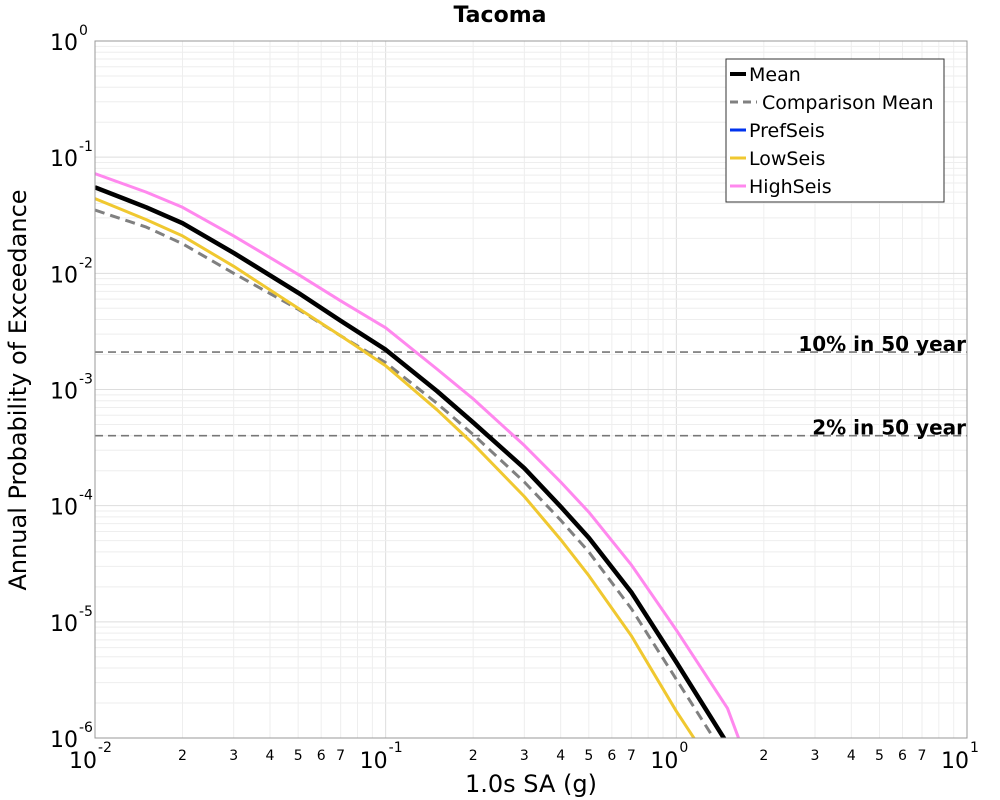  What do you see at coordinates (683, 748) in the screenshot?
I see `x-major-tick-exponent: 0` at bounding box center [683, 748].